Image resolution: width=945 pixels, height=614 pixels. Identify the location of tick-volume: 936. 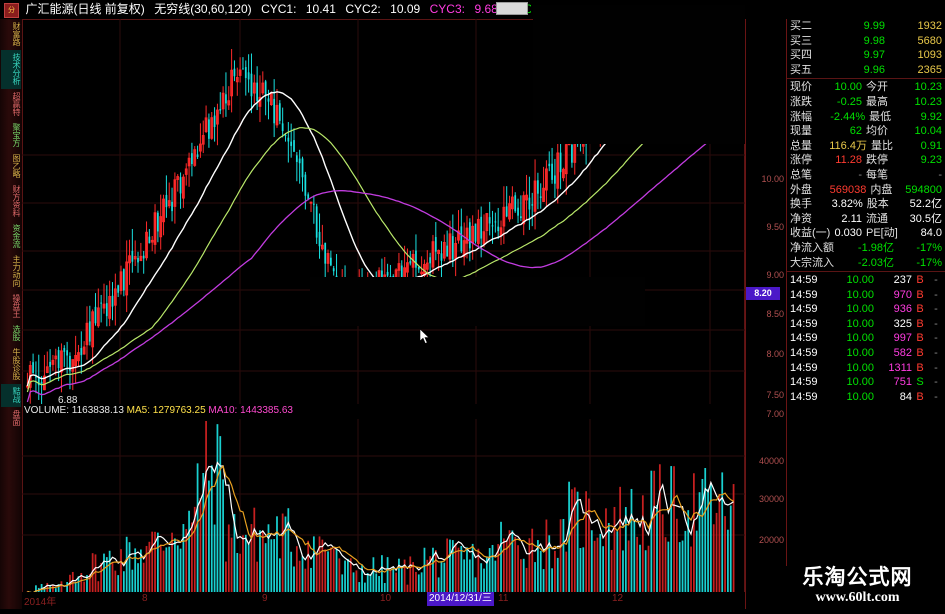
(893, 309).